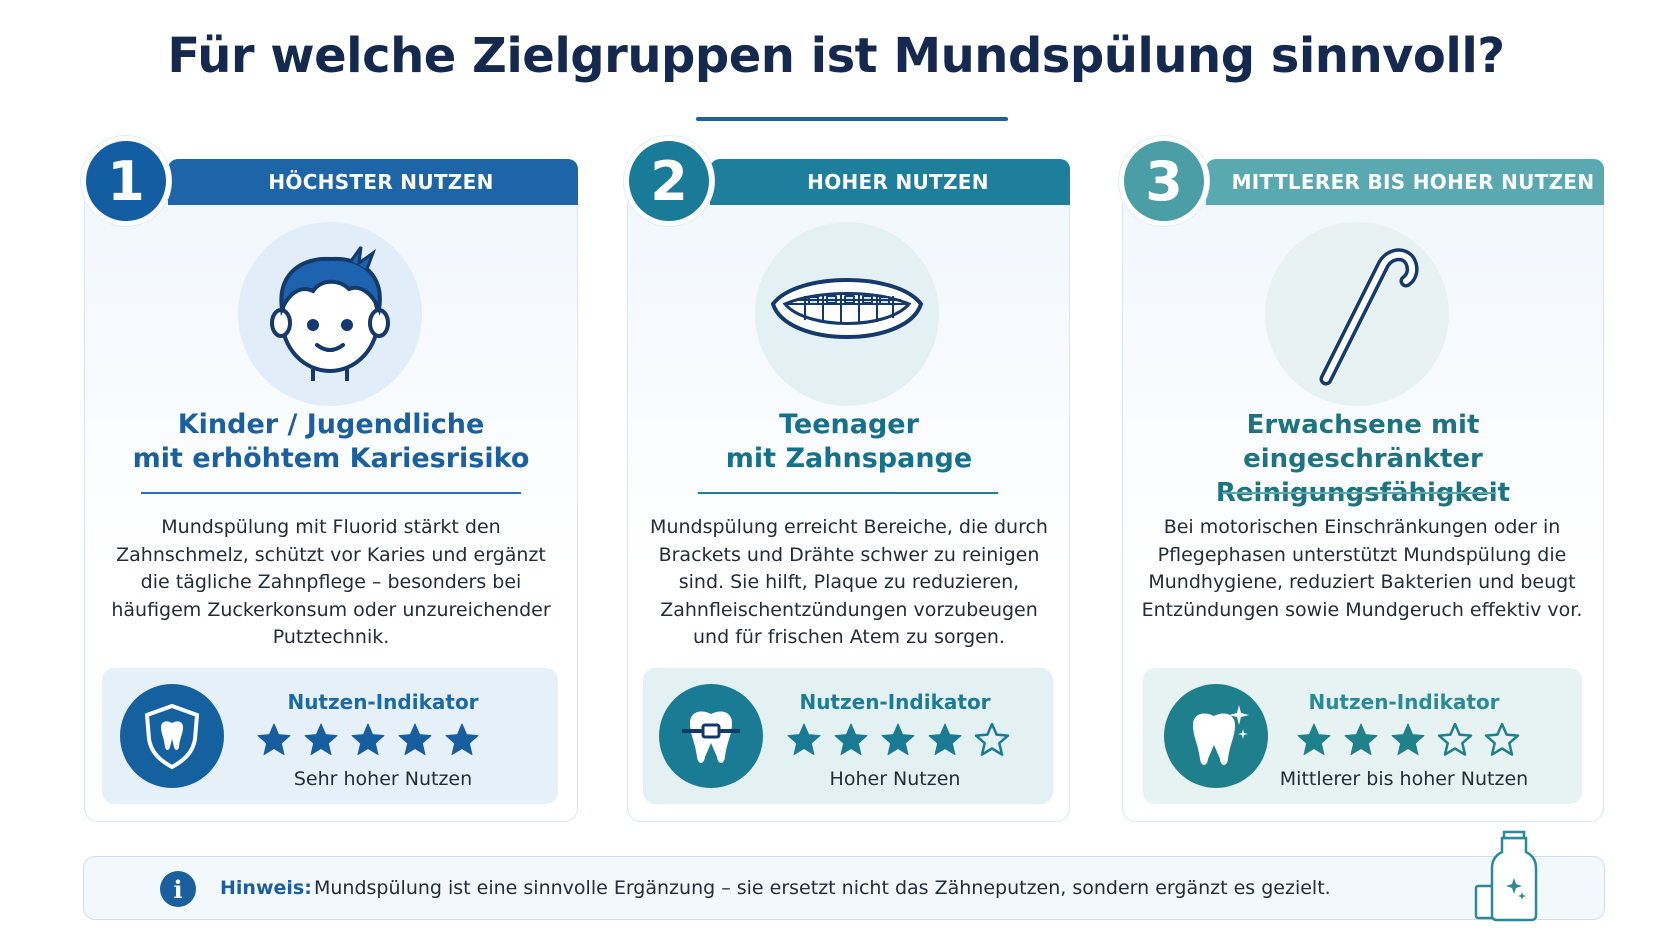 The height and width of the screenshot is (941, 1672). I want to click on card-3-banner-label: MITTLERER BIS HOHER NUTZEN, so click(1413, 182).